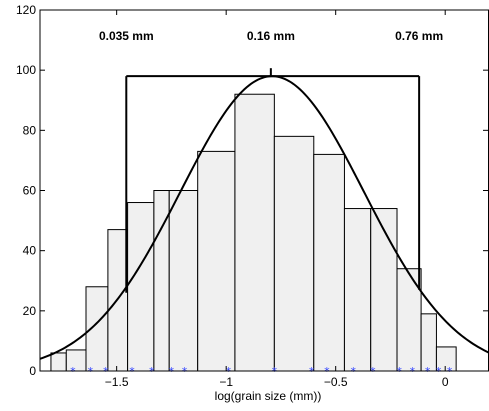 Image resolution: width=489 pixels, height=411 pixels. What do you see at coordinates (26, 10) in the screenshot?
I see `y-tick-label: 120` at bounding box center [26, 10].